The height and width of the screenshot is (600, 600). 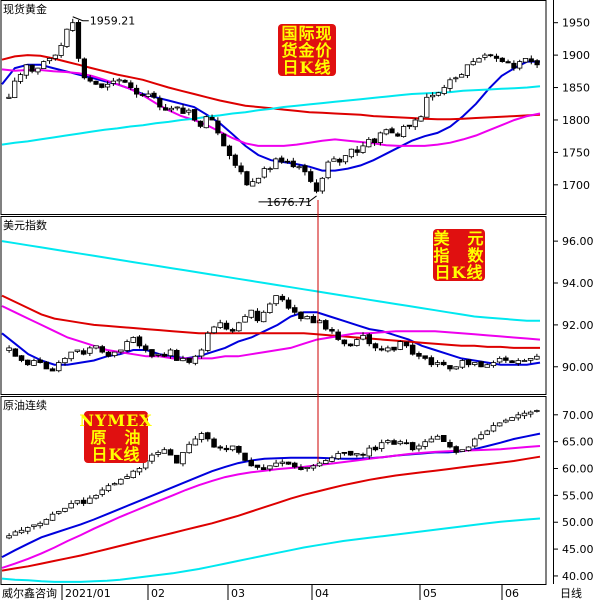 I want to click on footer-source: 威尔鑫咨询, so click(x=29, y=593).